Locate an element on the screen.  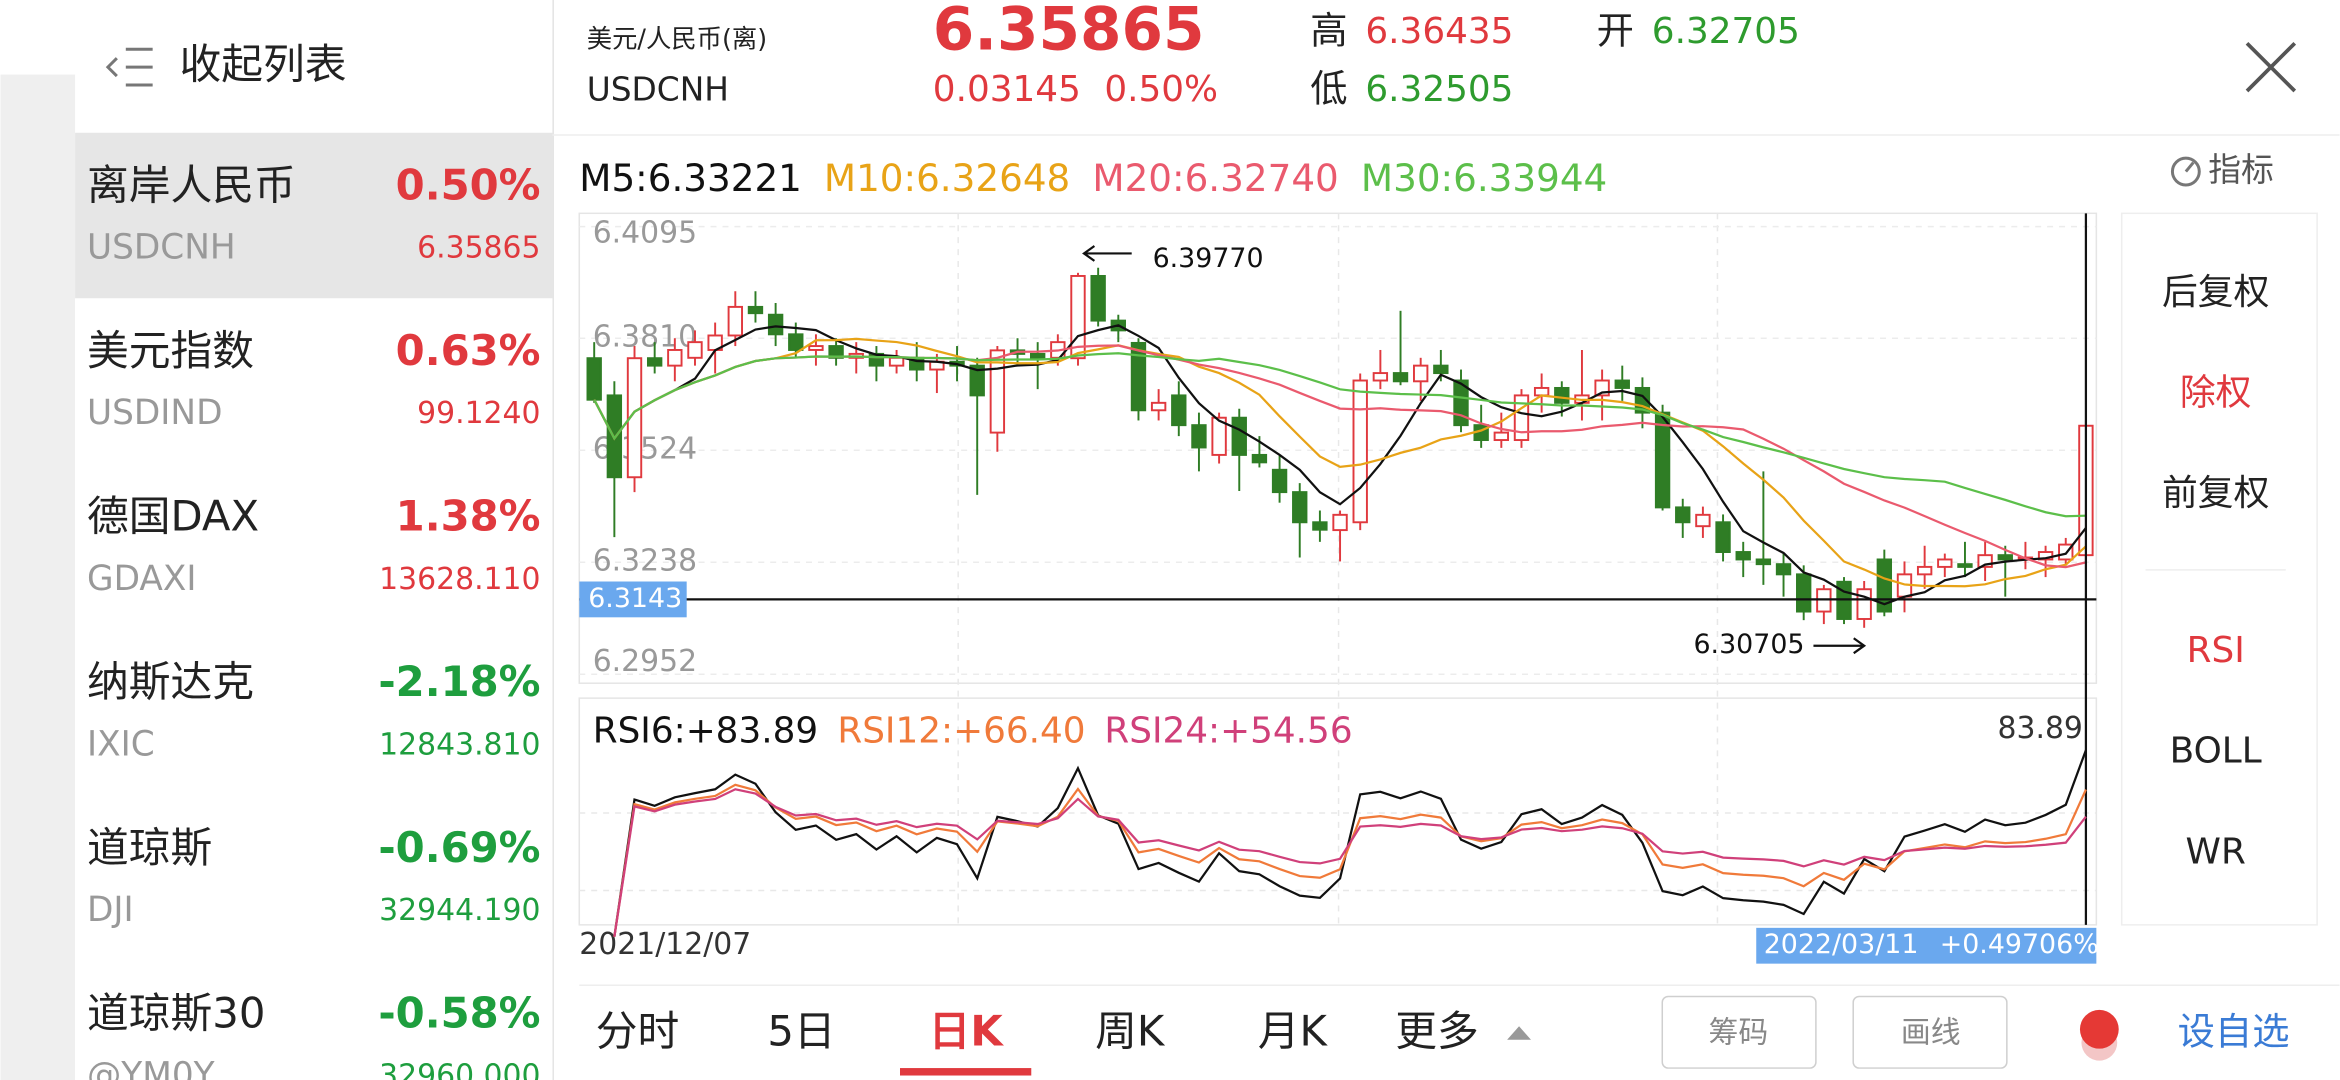
ma-legend: M10:6.32648 is located at coordinates (947, 178).